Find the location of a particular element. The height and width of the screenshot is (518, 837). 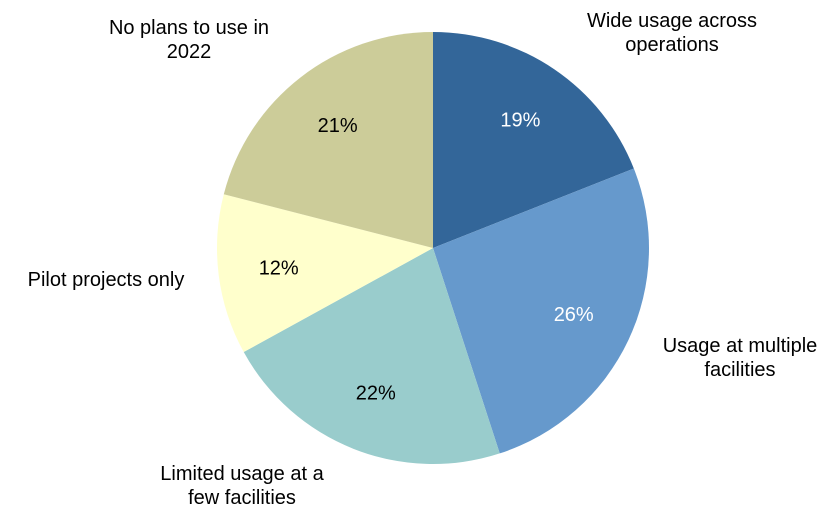

slice-value-label-4: 12% is located at coordinates (279, 268).